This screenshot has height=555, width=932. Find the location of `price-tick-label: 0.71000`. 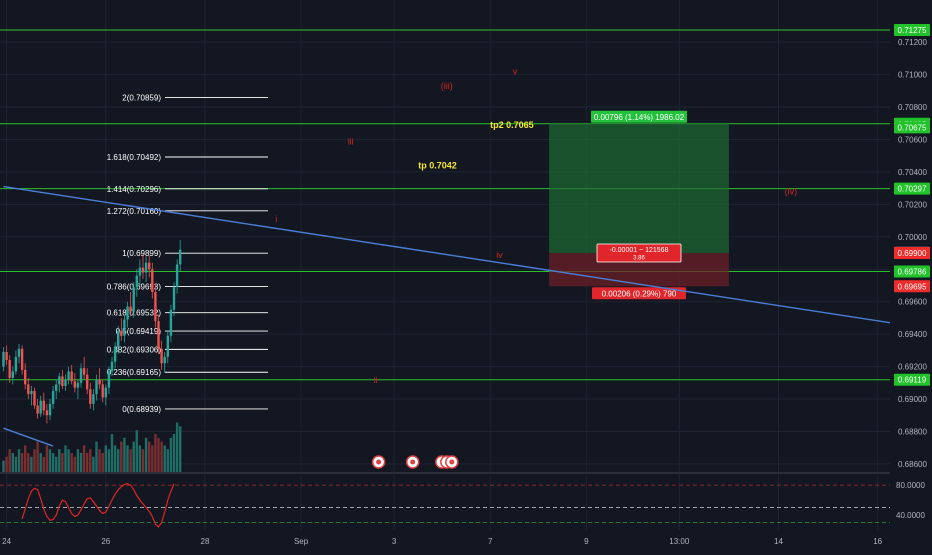

price-tick-label: 0.71000 is located at coordinates (912, 75).